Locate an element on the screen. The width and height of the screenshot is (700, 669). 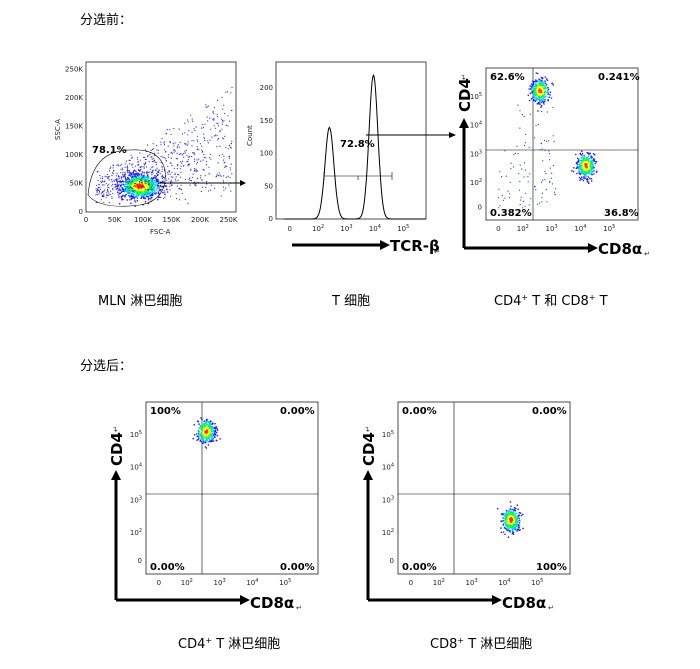
cd8sorted-x-tick: 105 is located at coordinates (537, 582).